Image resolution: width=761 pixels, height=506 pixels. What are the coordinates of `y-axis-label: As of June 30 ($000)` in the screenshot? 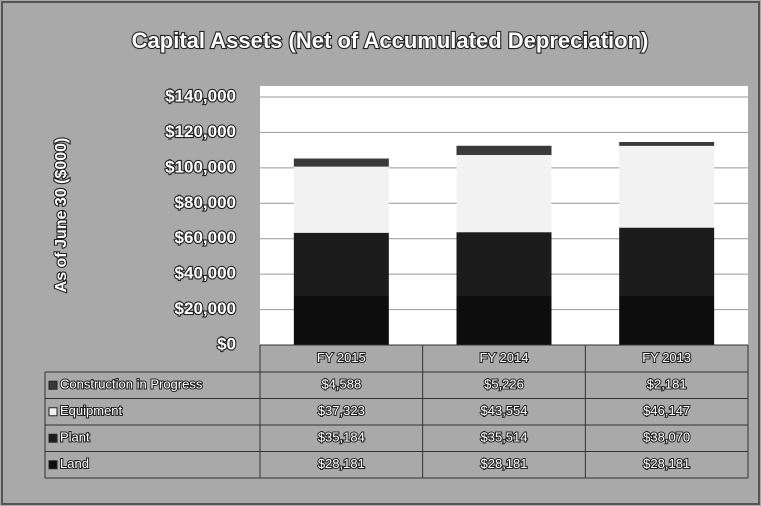 It's located at (61, 215).